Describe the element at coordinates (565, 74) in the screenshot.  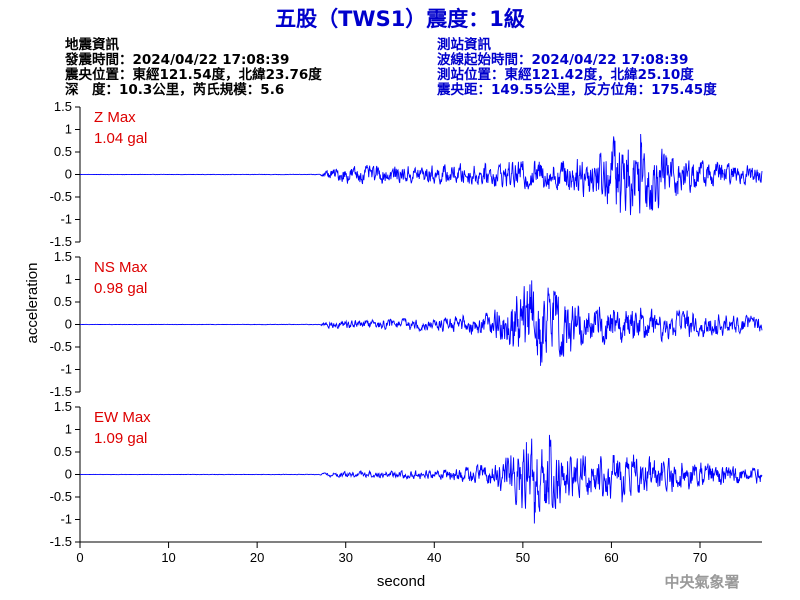
I see `station-location: 測站位置：東經121.42度，北緯25.10度` at that location.